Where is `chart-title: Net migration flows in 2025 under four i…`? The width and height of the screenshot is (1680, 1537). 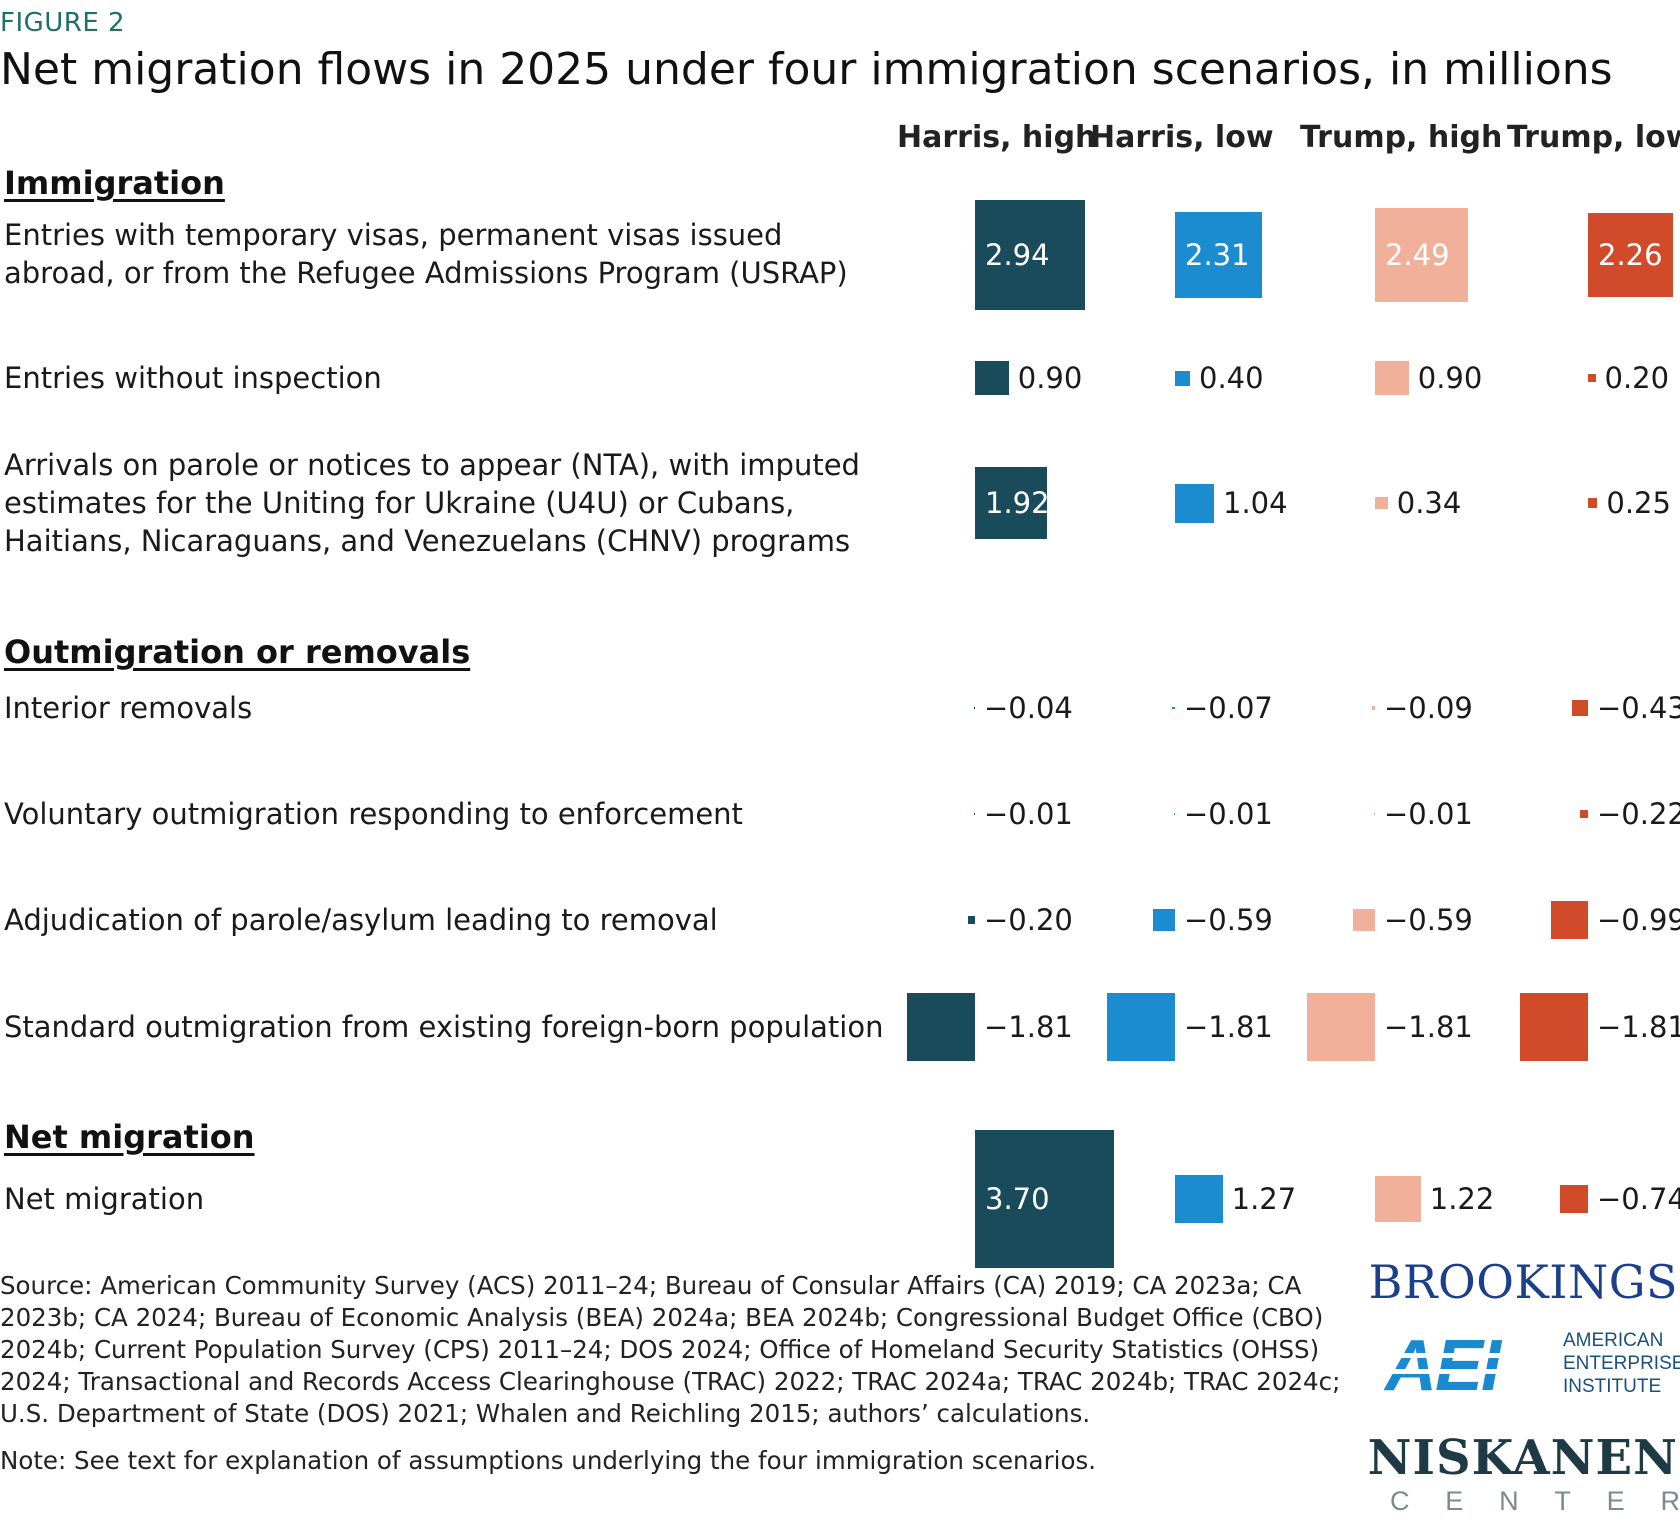
chart-title: Net migration flows in 2025 under four i… is located at coordinates (806, 69).